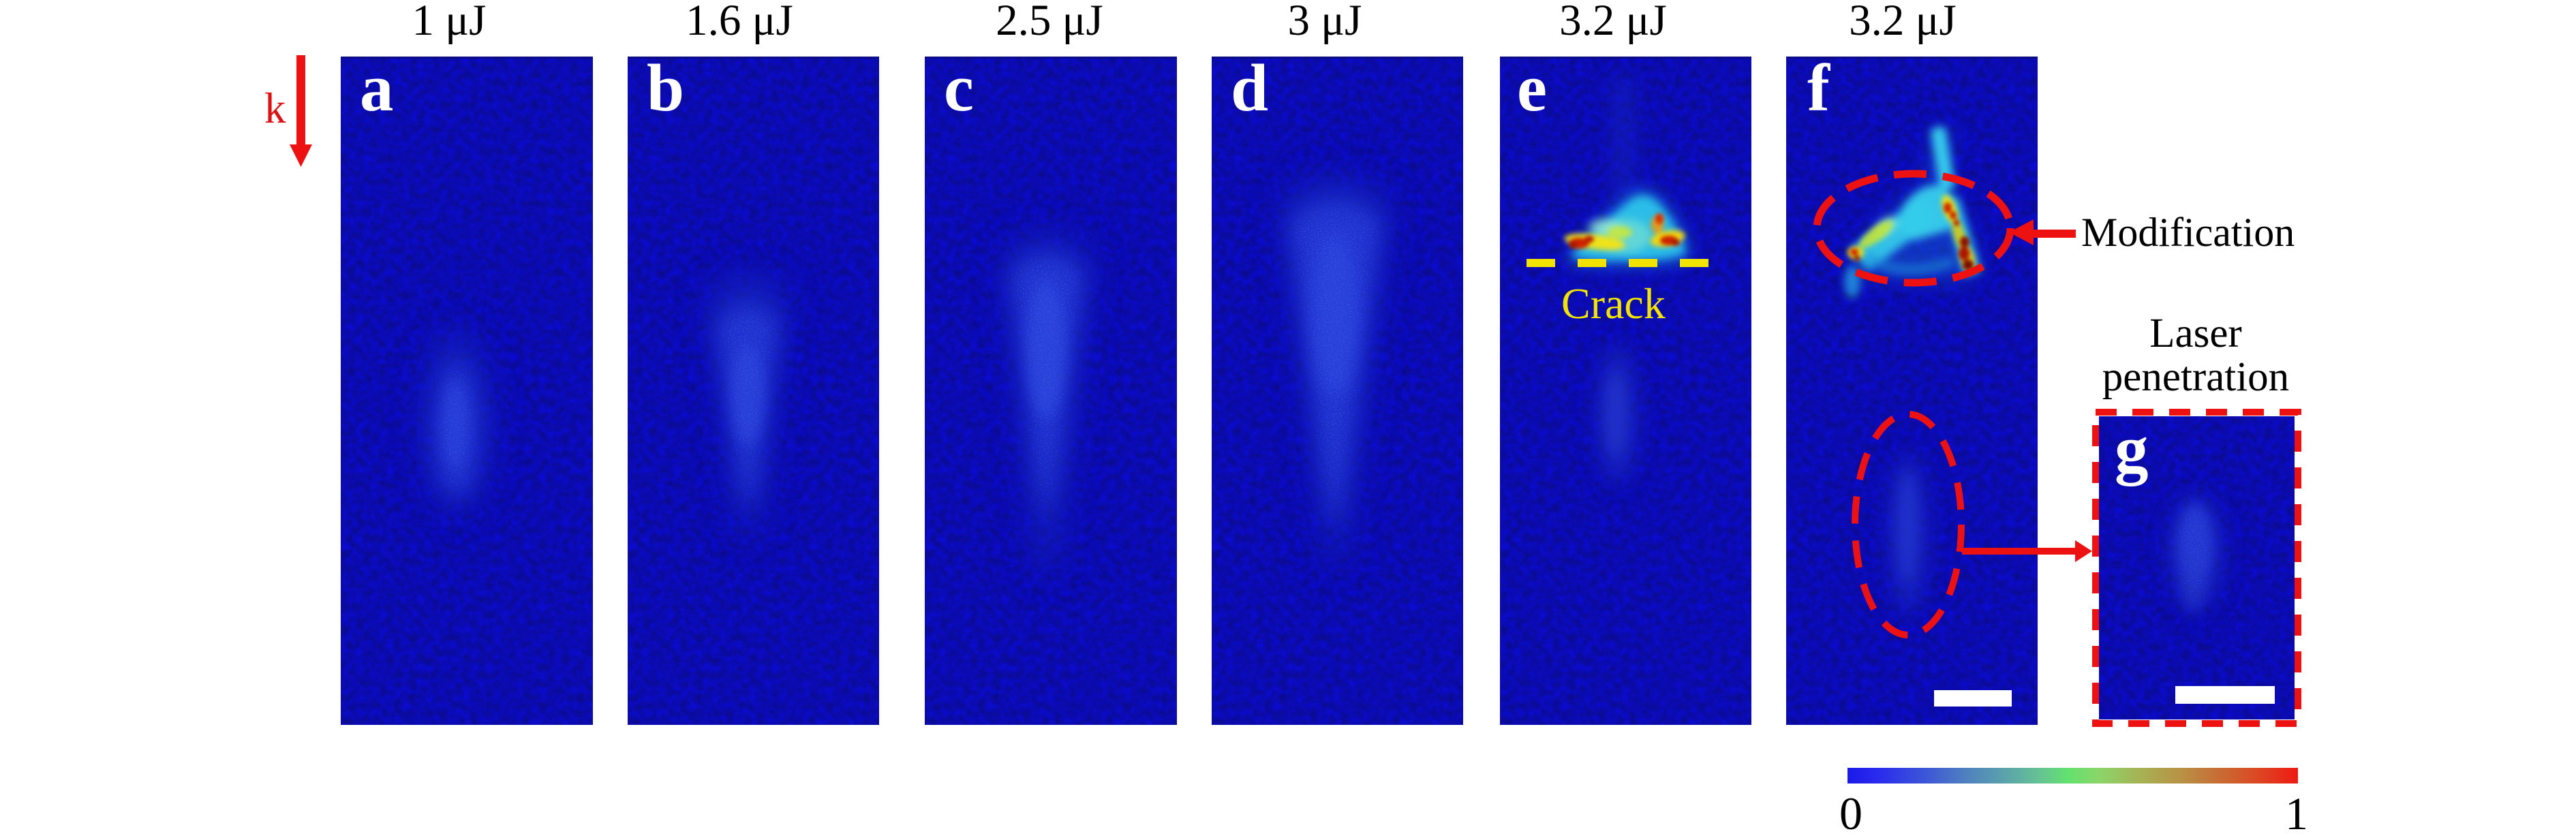  I want to click on svg-text: Crack, so click(1613, 303).